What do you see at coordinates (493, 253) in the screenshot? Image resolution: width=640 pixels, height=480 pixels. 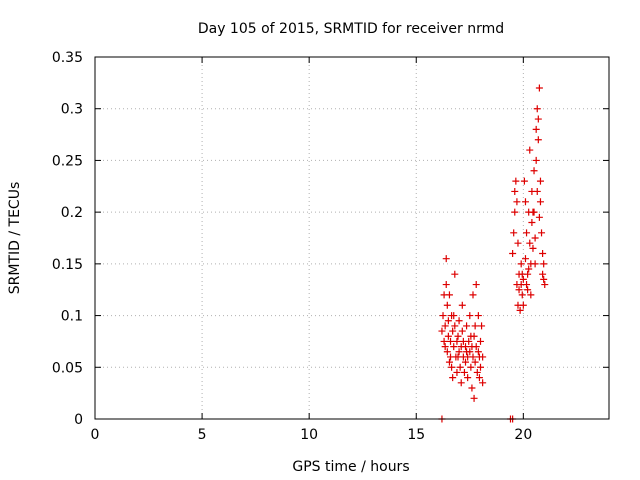 I see `data-points` at bounding box center [493, 253].